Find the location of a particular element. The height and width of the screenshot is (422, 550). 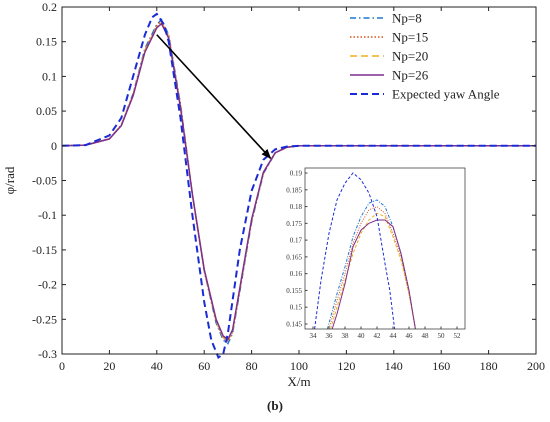

y-tick-label: 0.15 is located at coordinates (46, 42).